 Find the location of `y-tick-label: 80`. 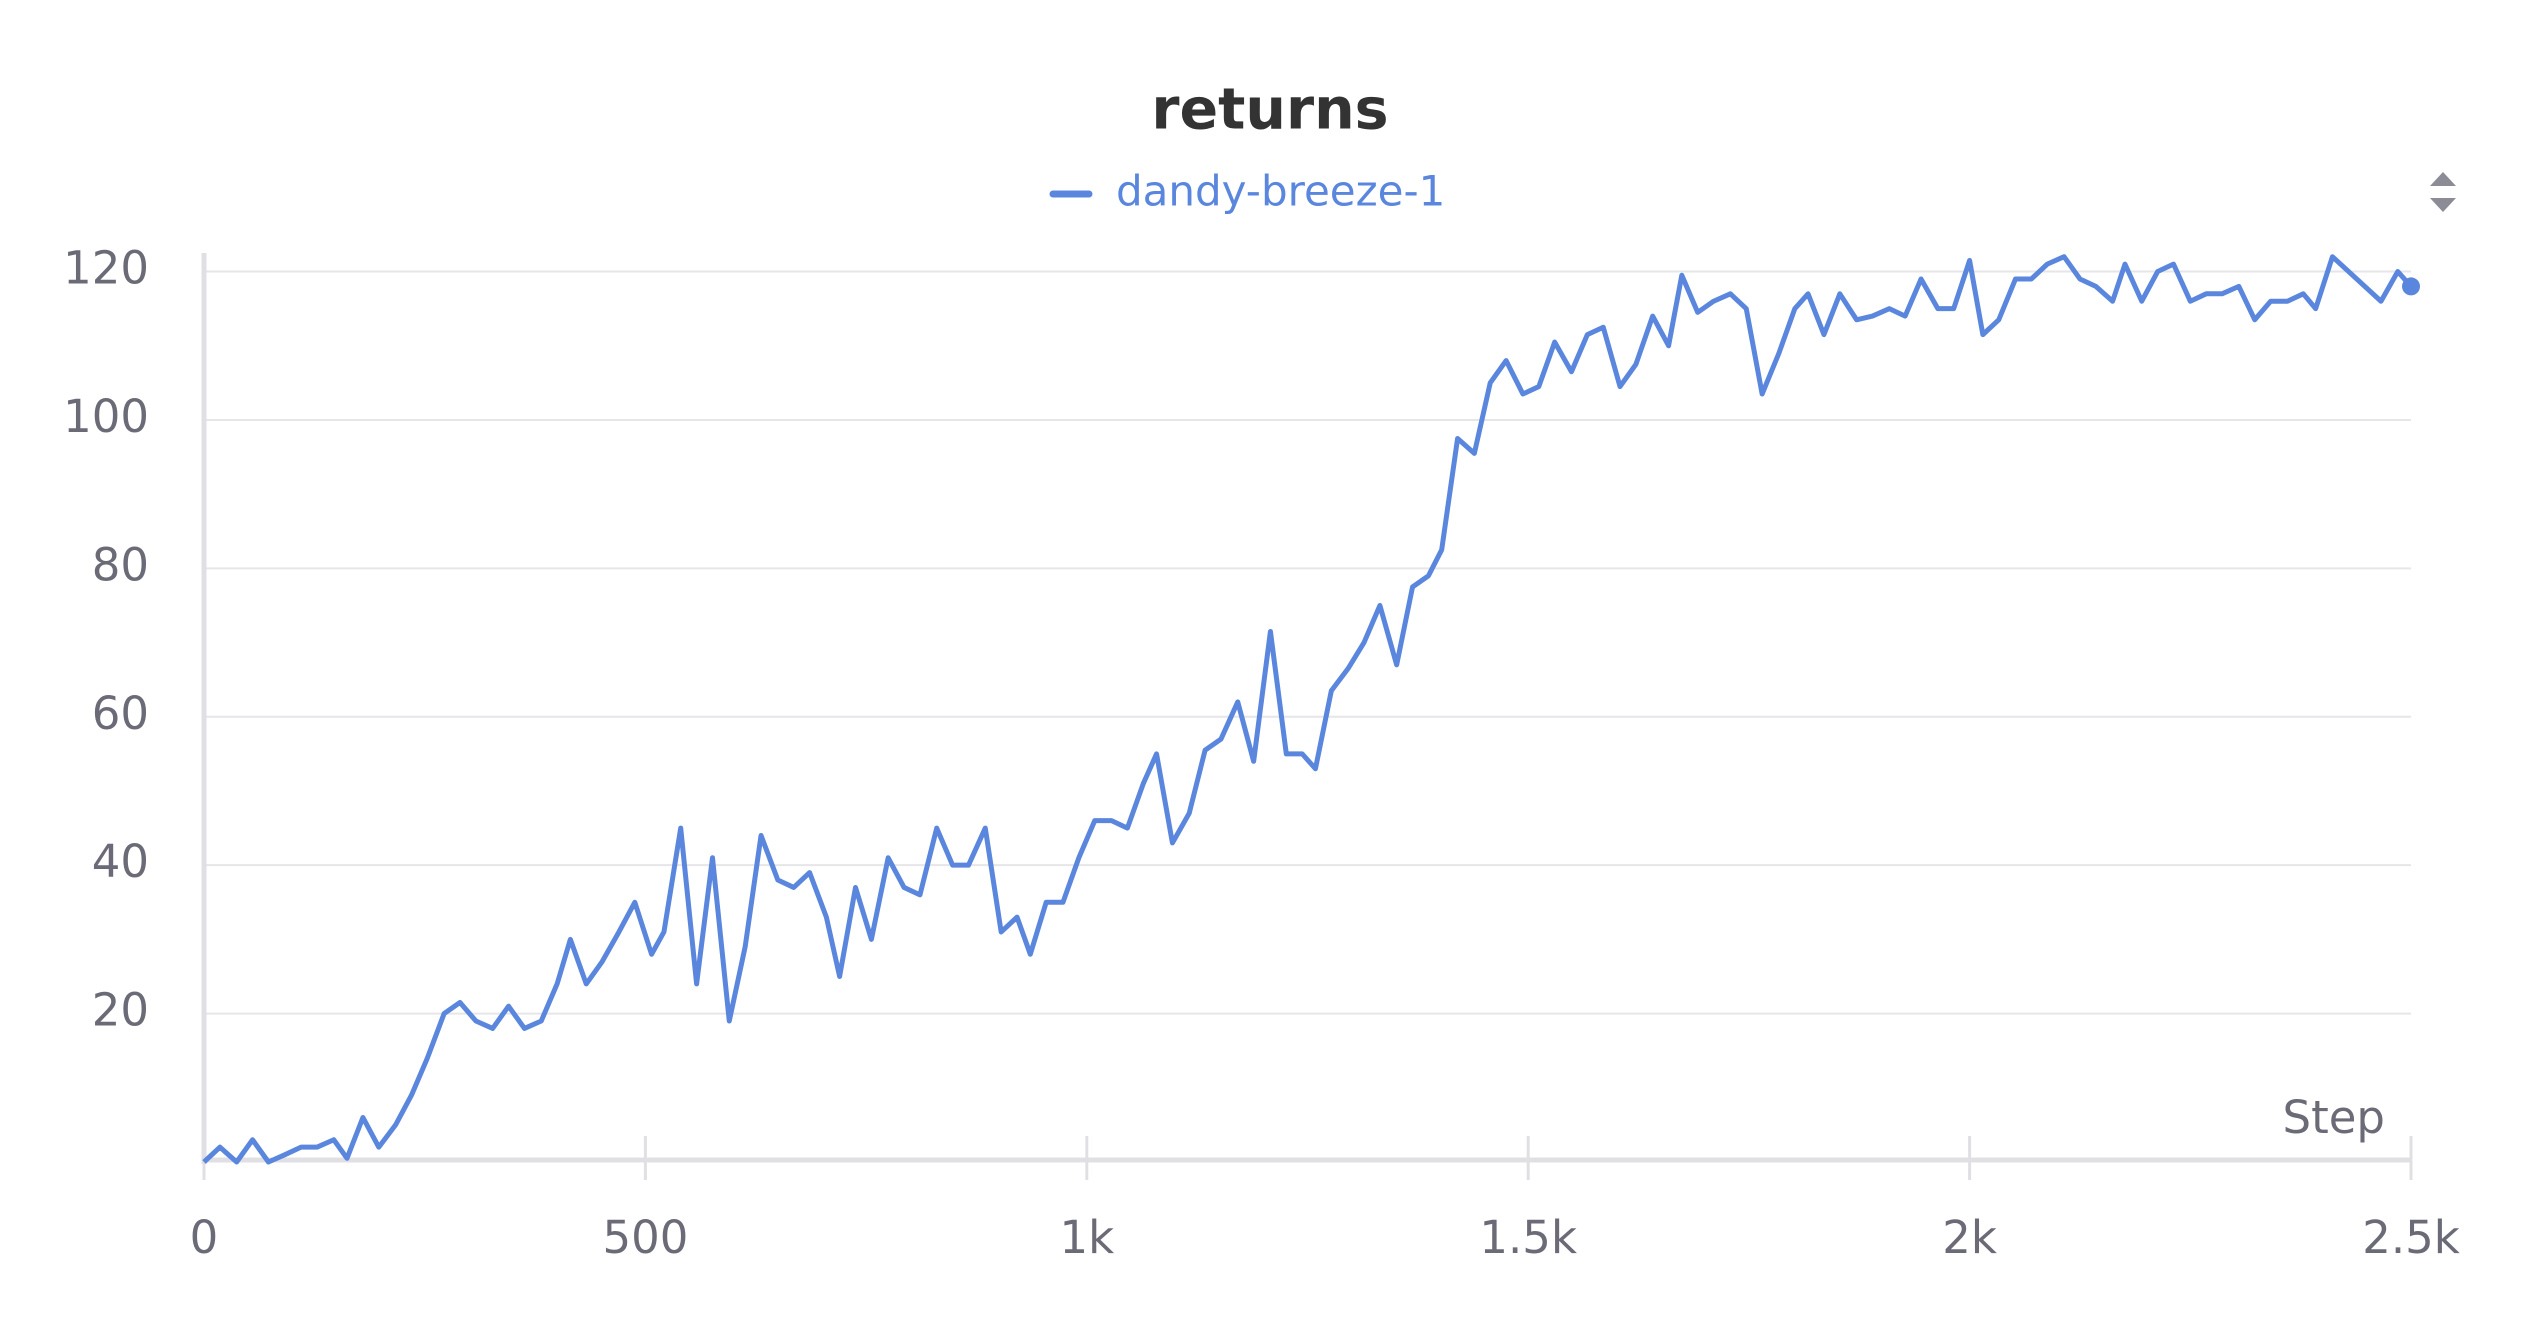

y-tick-label: 80 is located at coordinates (120, 564).